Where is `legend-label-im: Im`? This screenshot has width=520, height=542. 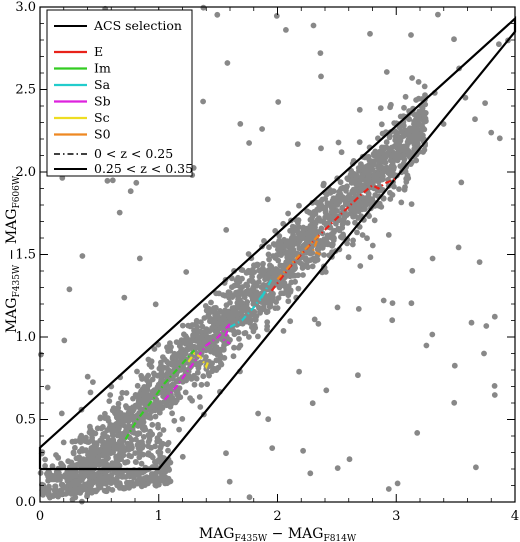 legend-label-im: Im is located at coordinates (102, 68).